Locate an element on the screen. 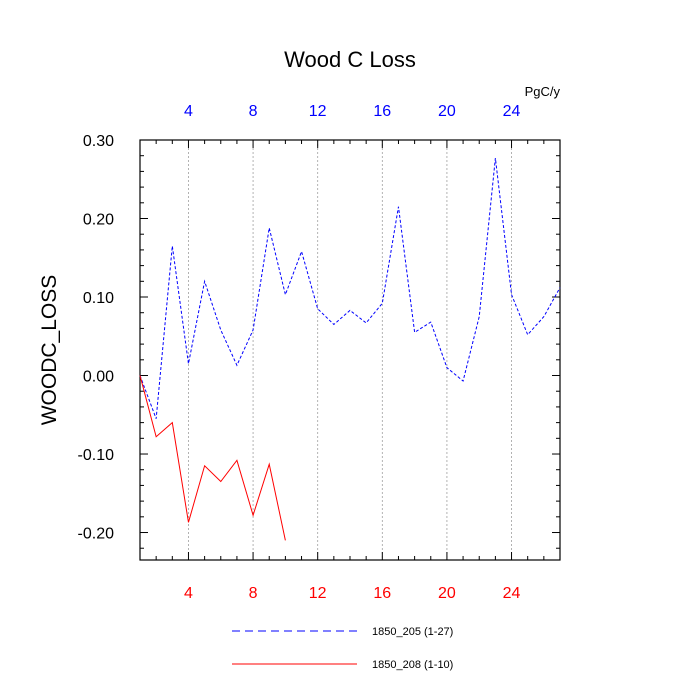  y-tick-label-1: -0.10 is located at coordinates (96, 455).